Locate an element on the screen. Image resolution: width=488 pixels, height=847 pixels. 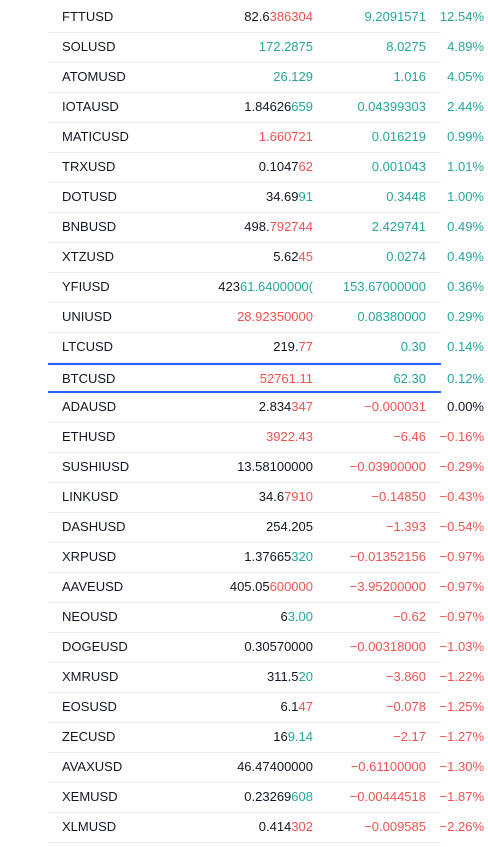
watchlist-row: DOGEUSD 0.30570000 −0.00318000 −1.03% is located at coordinates (266, 648).